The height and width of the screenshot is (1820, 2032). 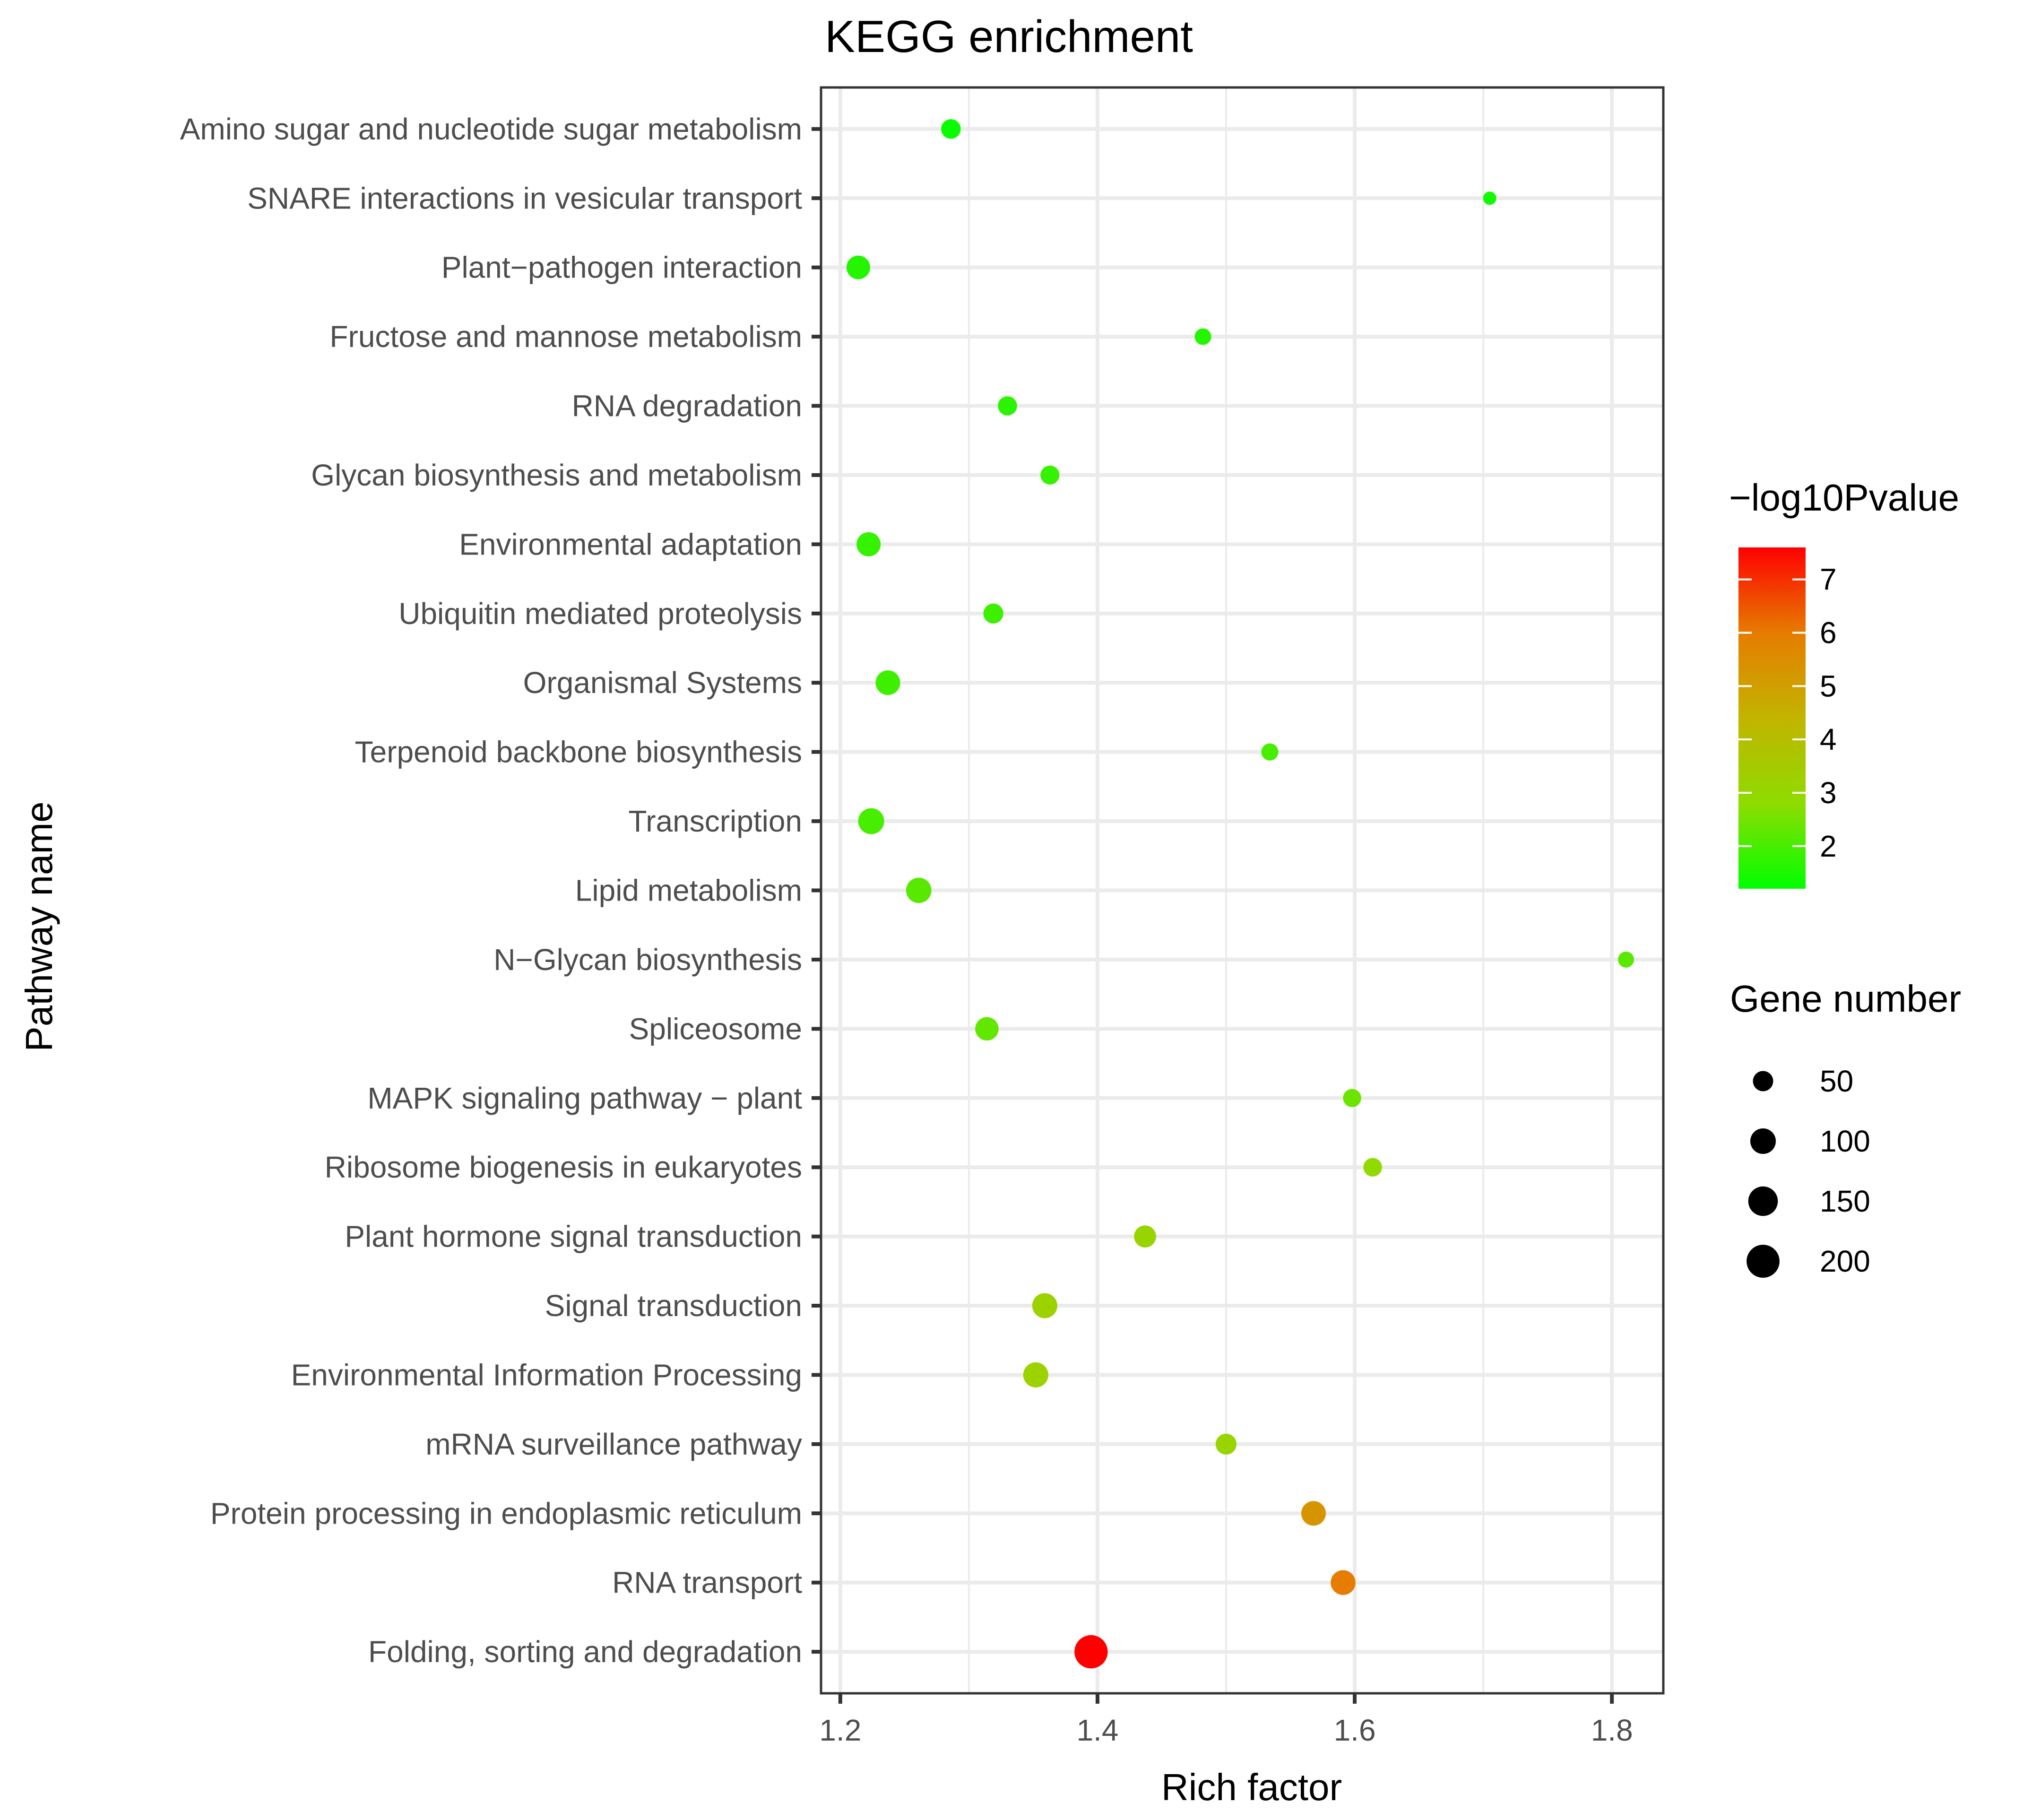 What do you see at coordinates (688, 891) in the screenshot?
I see `y-tick-label: Lipid metabolism` at bounding box center [688, 891].